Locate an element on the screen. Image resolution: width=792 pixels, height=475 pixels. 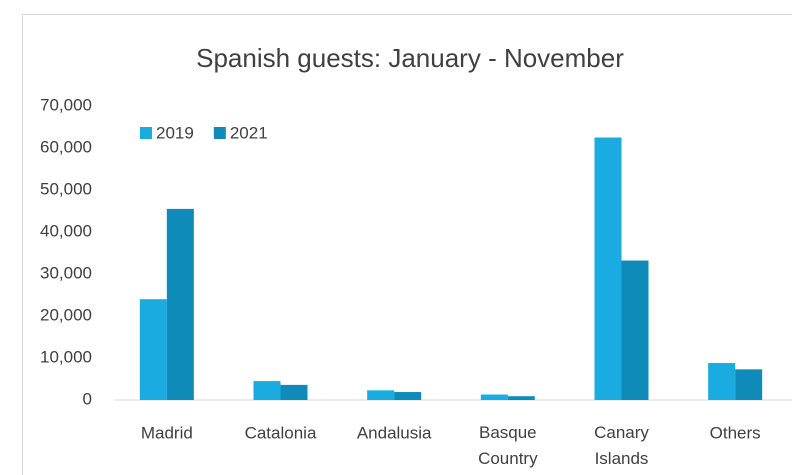
x-tick-label: Catalonia is located at coordinates (281, 432).